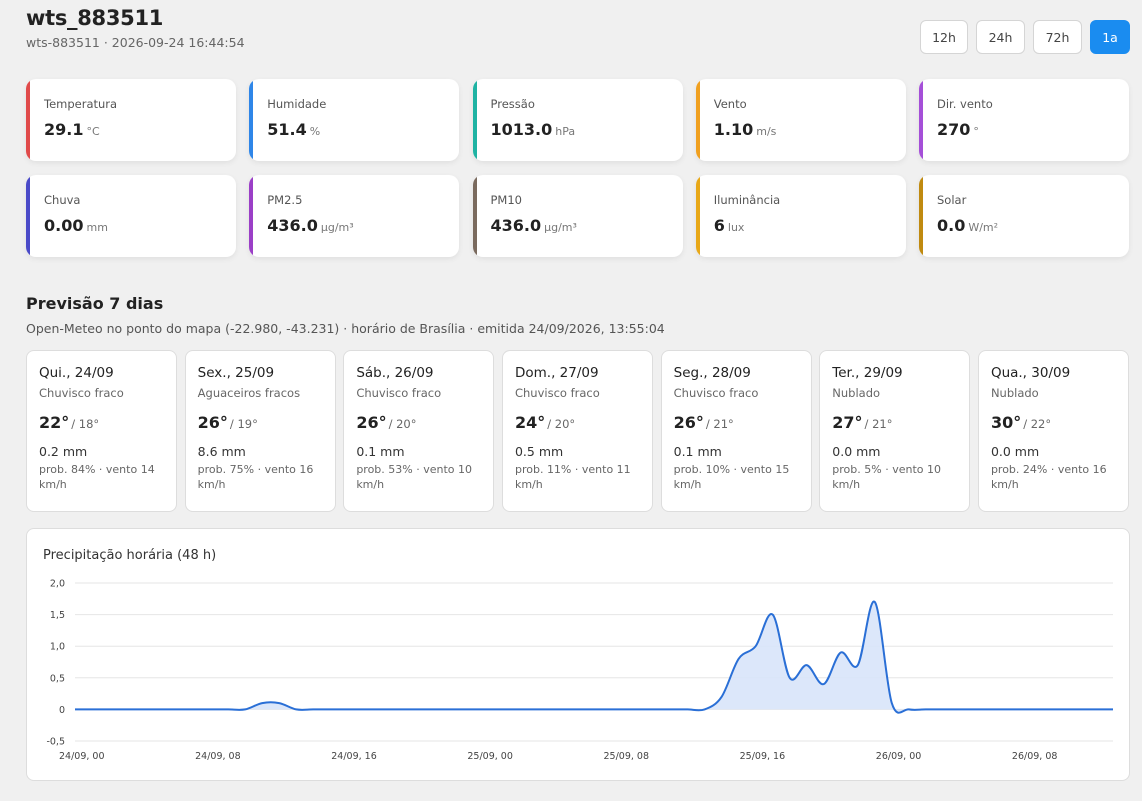 The image size is (1142, 801). What do you see at coordinates (763, 756) in the screenshot?
I see `x-tick-label: 25/09, 16` at bounding box center [763, 756].